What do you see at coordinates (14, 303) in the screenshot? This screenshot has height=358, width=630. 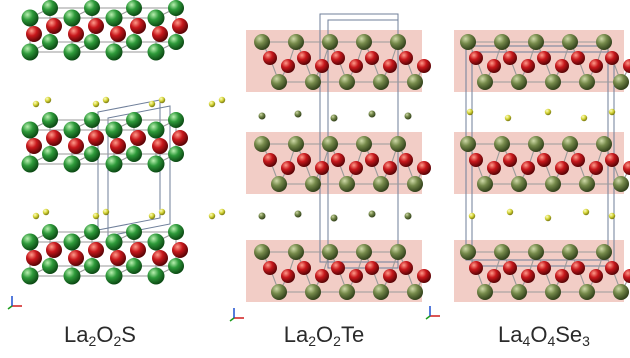 I see `axis-triad` at bounding box center [14, 303].